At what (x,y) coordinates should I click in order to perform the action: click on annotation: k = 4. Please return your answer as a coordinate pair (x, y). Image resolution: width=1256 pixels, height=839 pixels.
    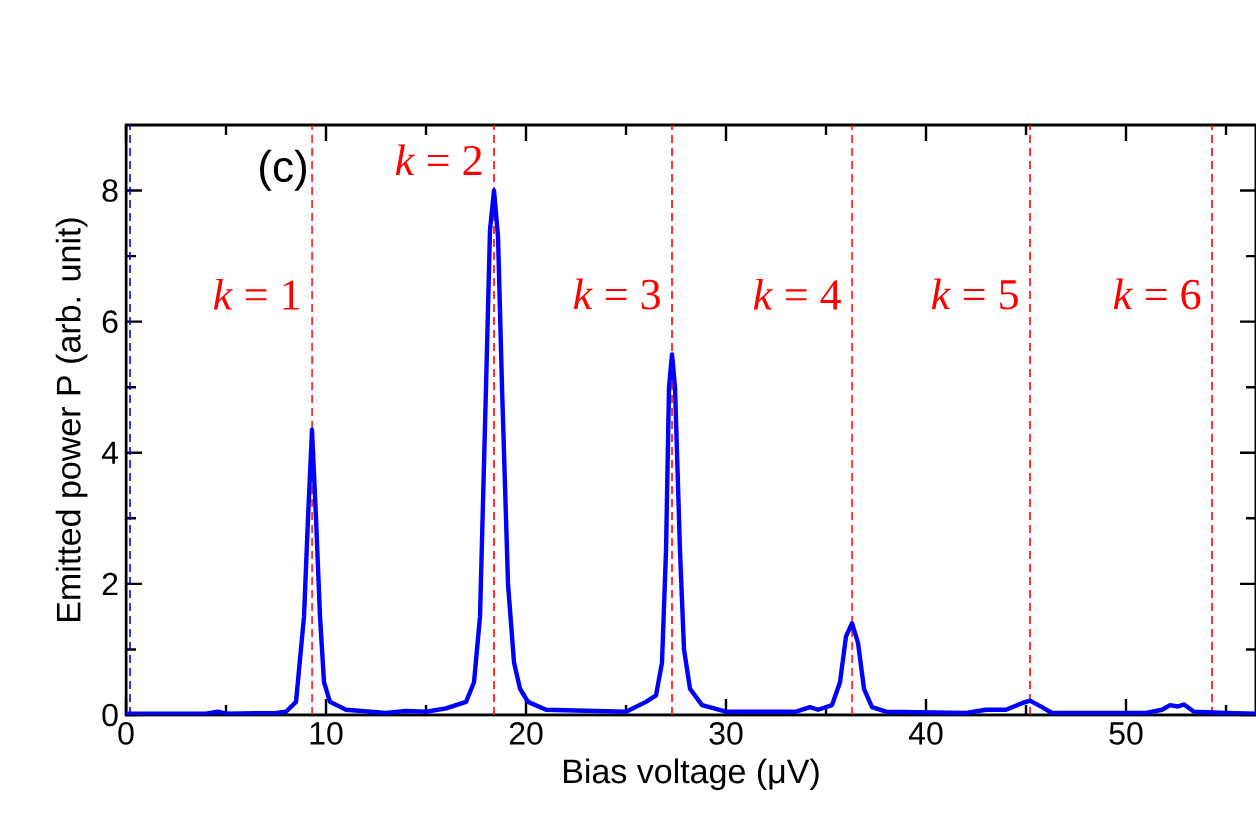
    Looking at the image, I should click on (797, 294).